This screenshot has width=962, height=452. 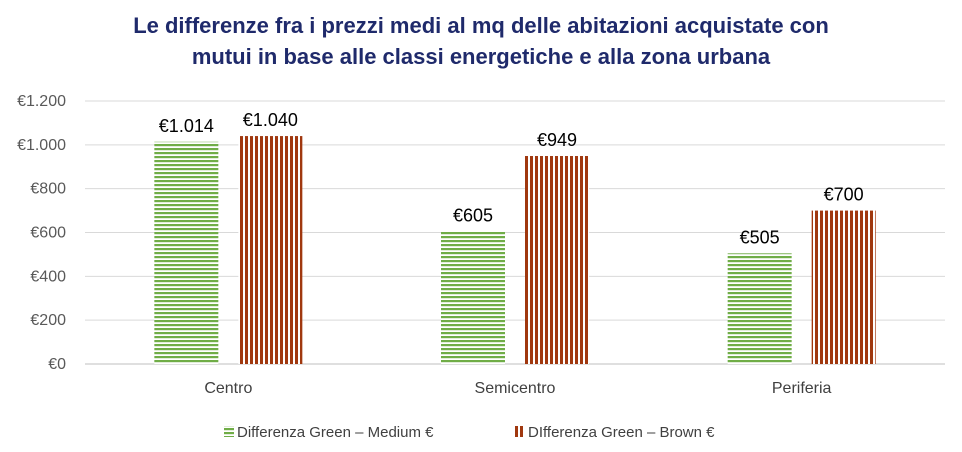 I want to click on data-label: €505, so click(x=760, y=237).